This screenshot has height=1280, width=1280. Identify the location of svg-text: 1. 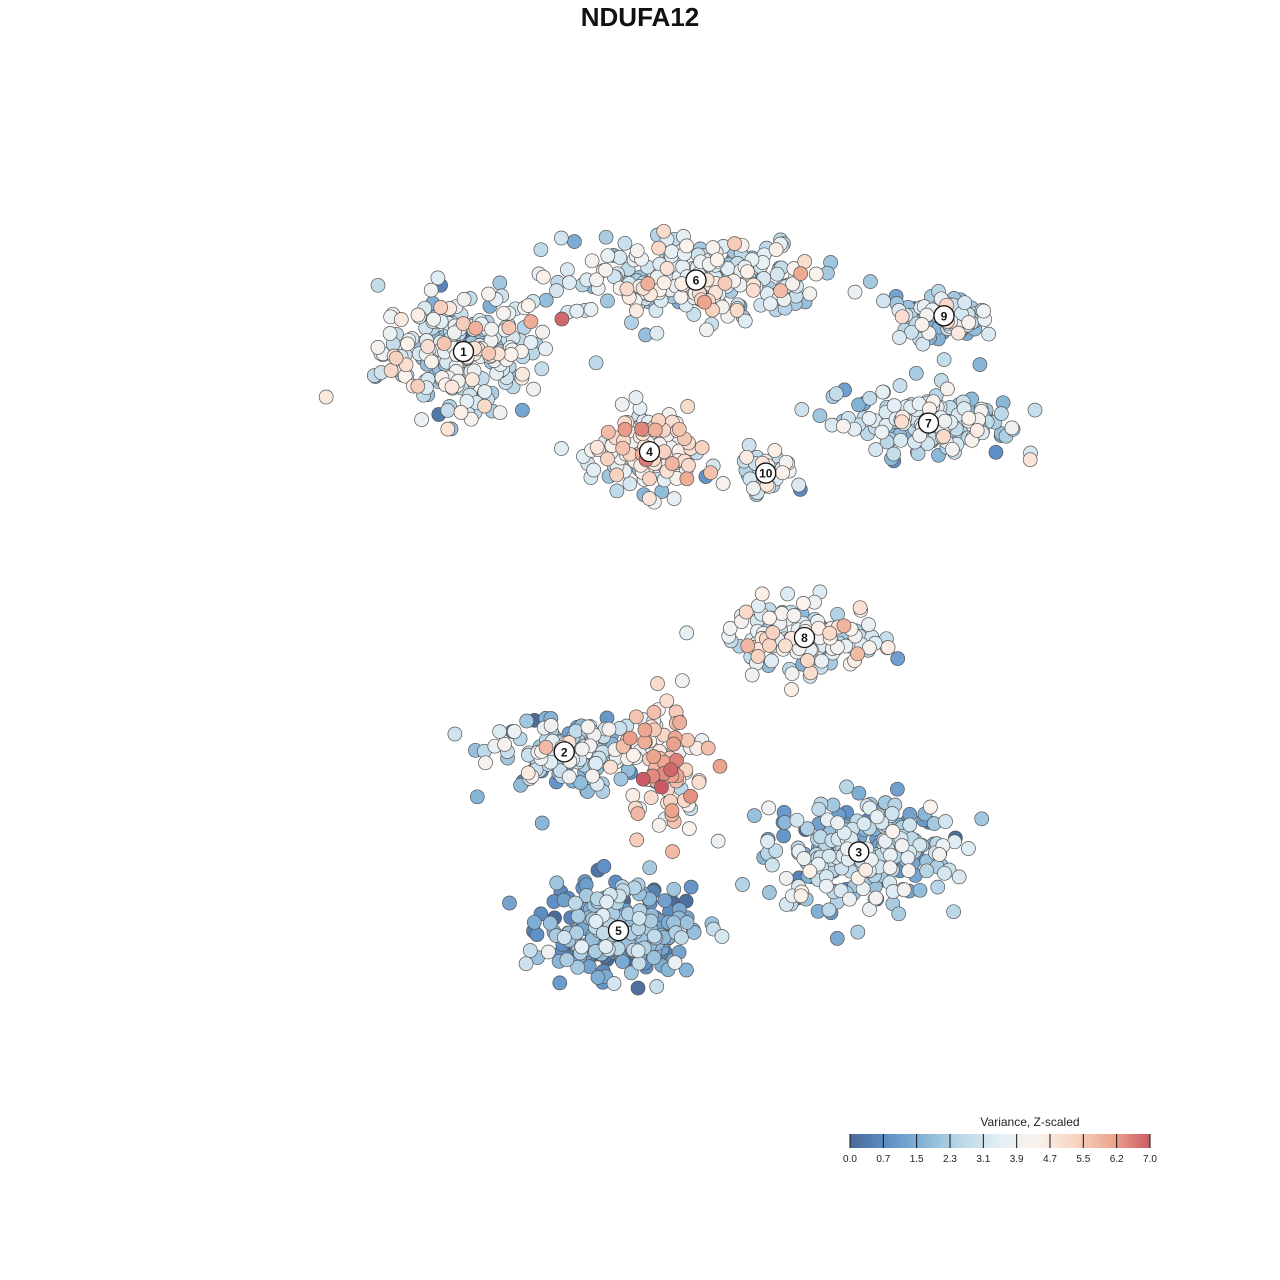
(463, 352).